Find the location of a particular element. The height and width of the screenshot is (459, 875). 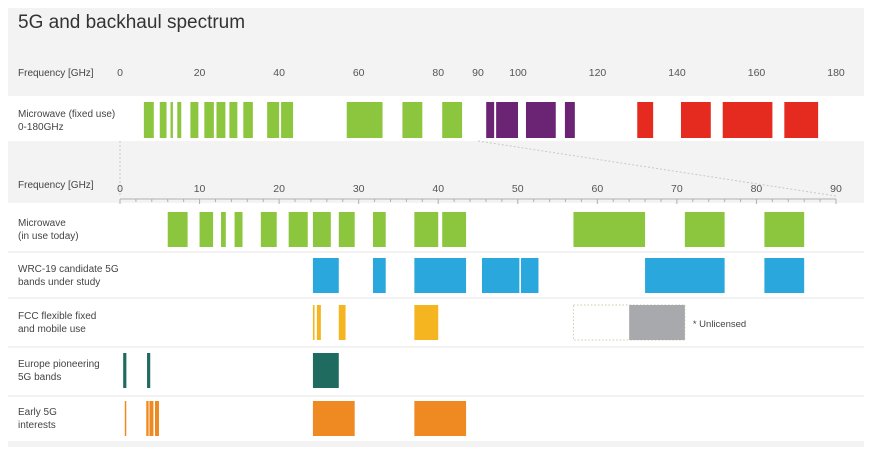

lower-tick-label: 60 is located at coordinates (597, 189).